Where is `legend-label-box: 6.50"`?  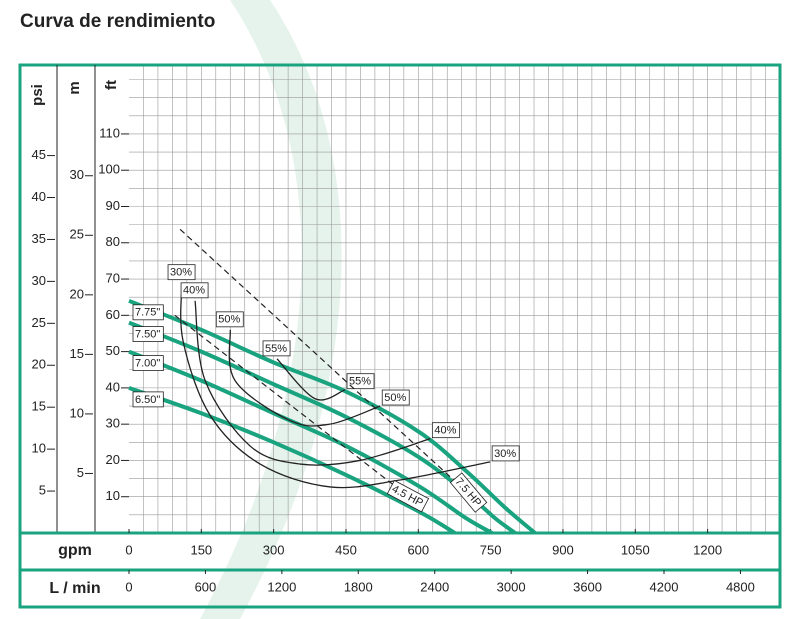 legend-label-box: 6.50" is located at coordinates (148, 399).